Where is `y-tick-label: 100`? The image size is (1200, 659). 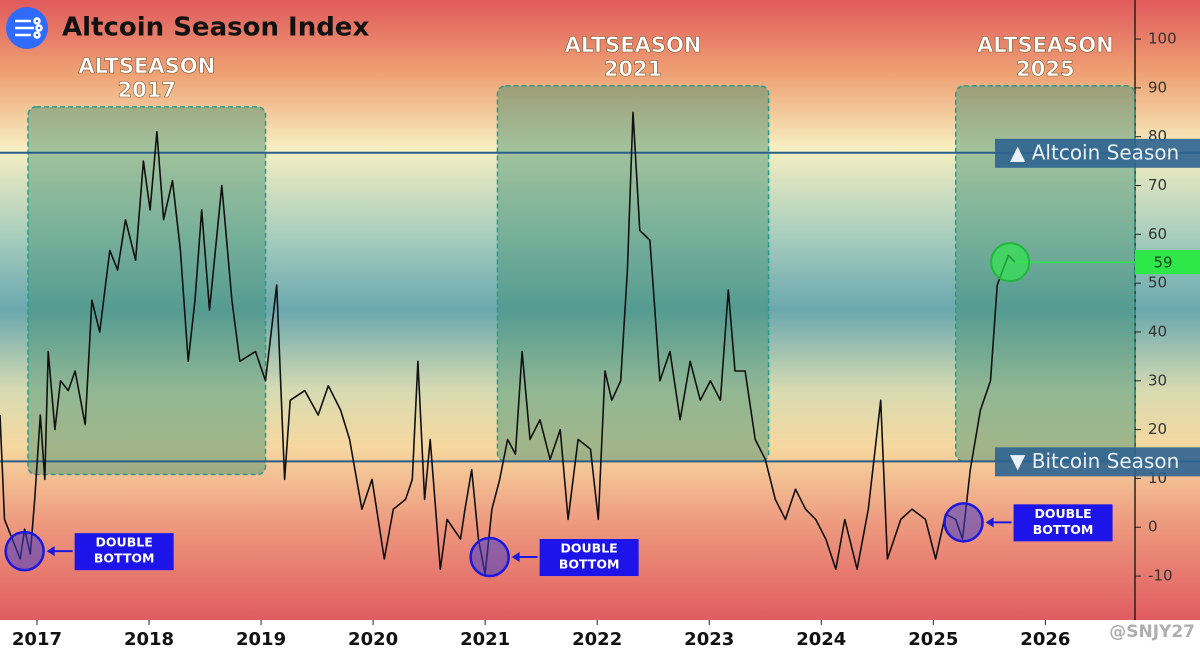
y-tick-label: 100 is located at coordinates (1162, 39).